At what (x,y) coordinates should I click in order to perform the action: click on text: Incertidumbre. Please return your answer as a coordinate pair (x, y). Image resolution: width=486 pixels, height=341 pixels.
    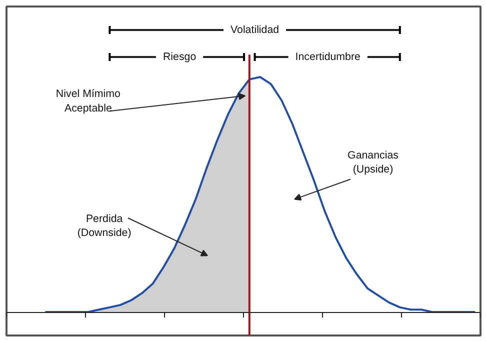
    Looking at the image, I should click on (328, 57).